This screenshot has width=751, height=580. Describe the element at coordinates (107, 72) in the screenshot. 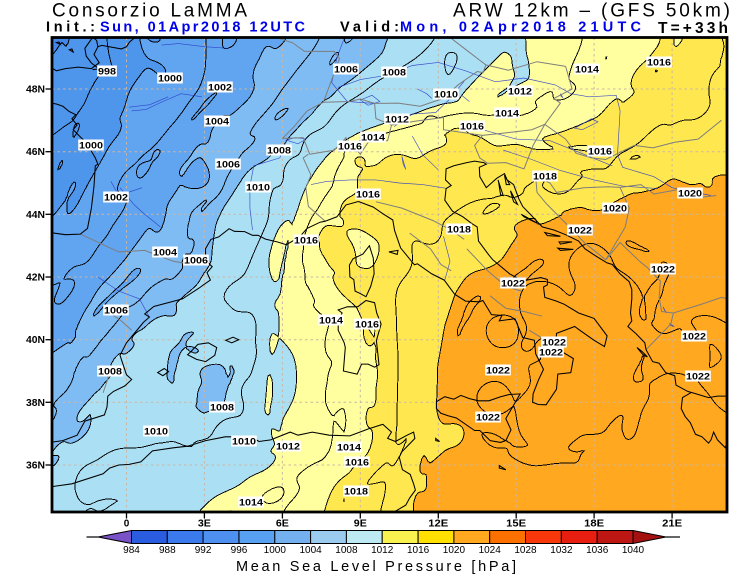

I see `svg-text: 998` at that location.